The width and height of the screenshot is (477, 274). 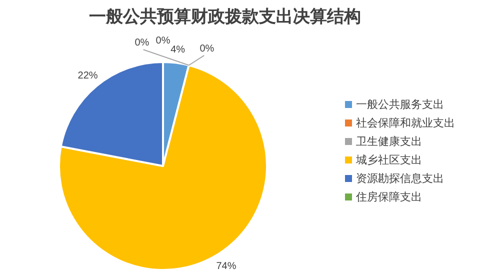 I want to click on legend-label: 城乡社区支出, so click(x=388, y=160).